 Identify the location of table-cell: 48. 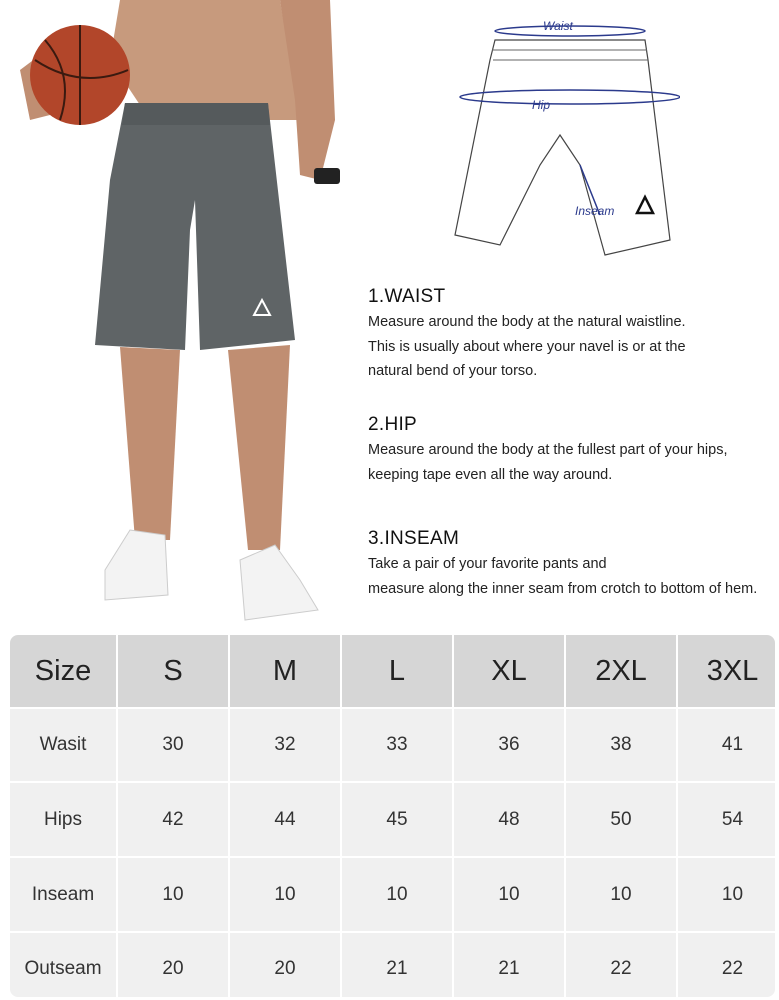
(509, 819).